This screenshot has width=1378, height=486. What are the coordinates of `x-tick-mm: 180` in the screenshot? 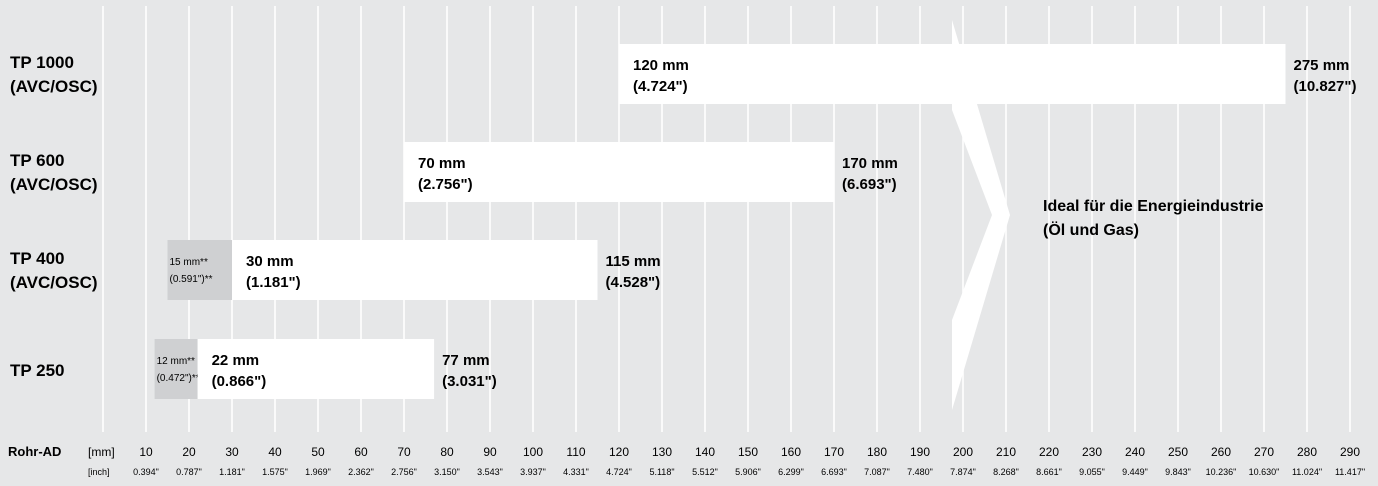 It's located at (877, 452).